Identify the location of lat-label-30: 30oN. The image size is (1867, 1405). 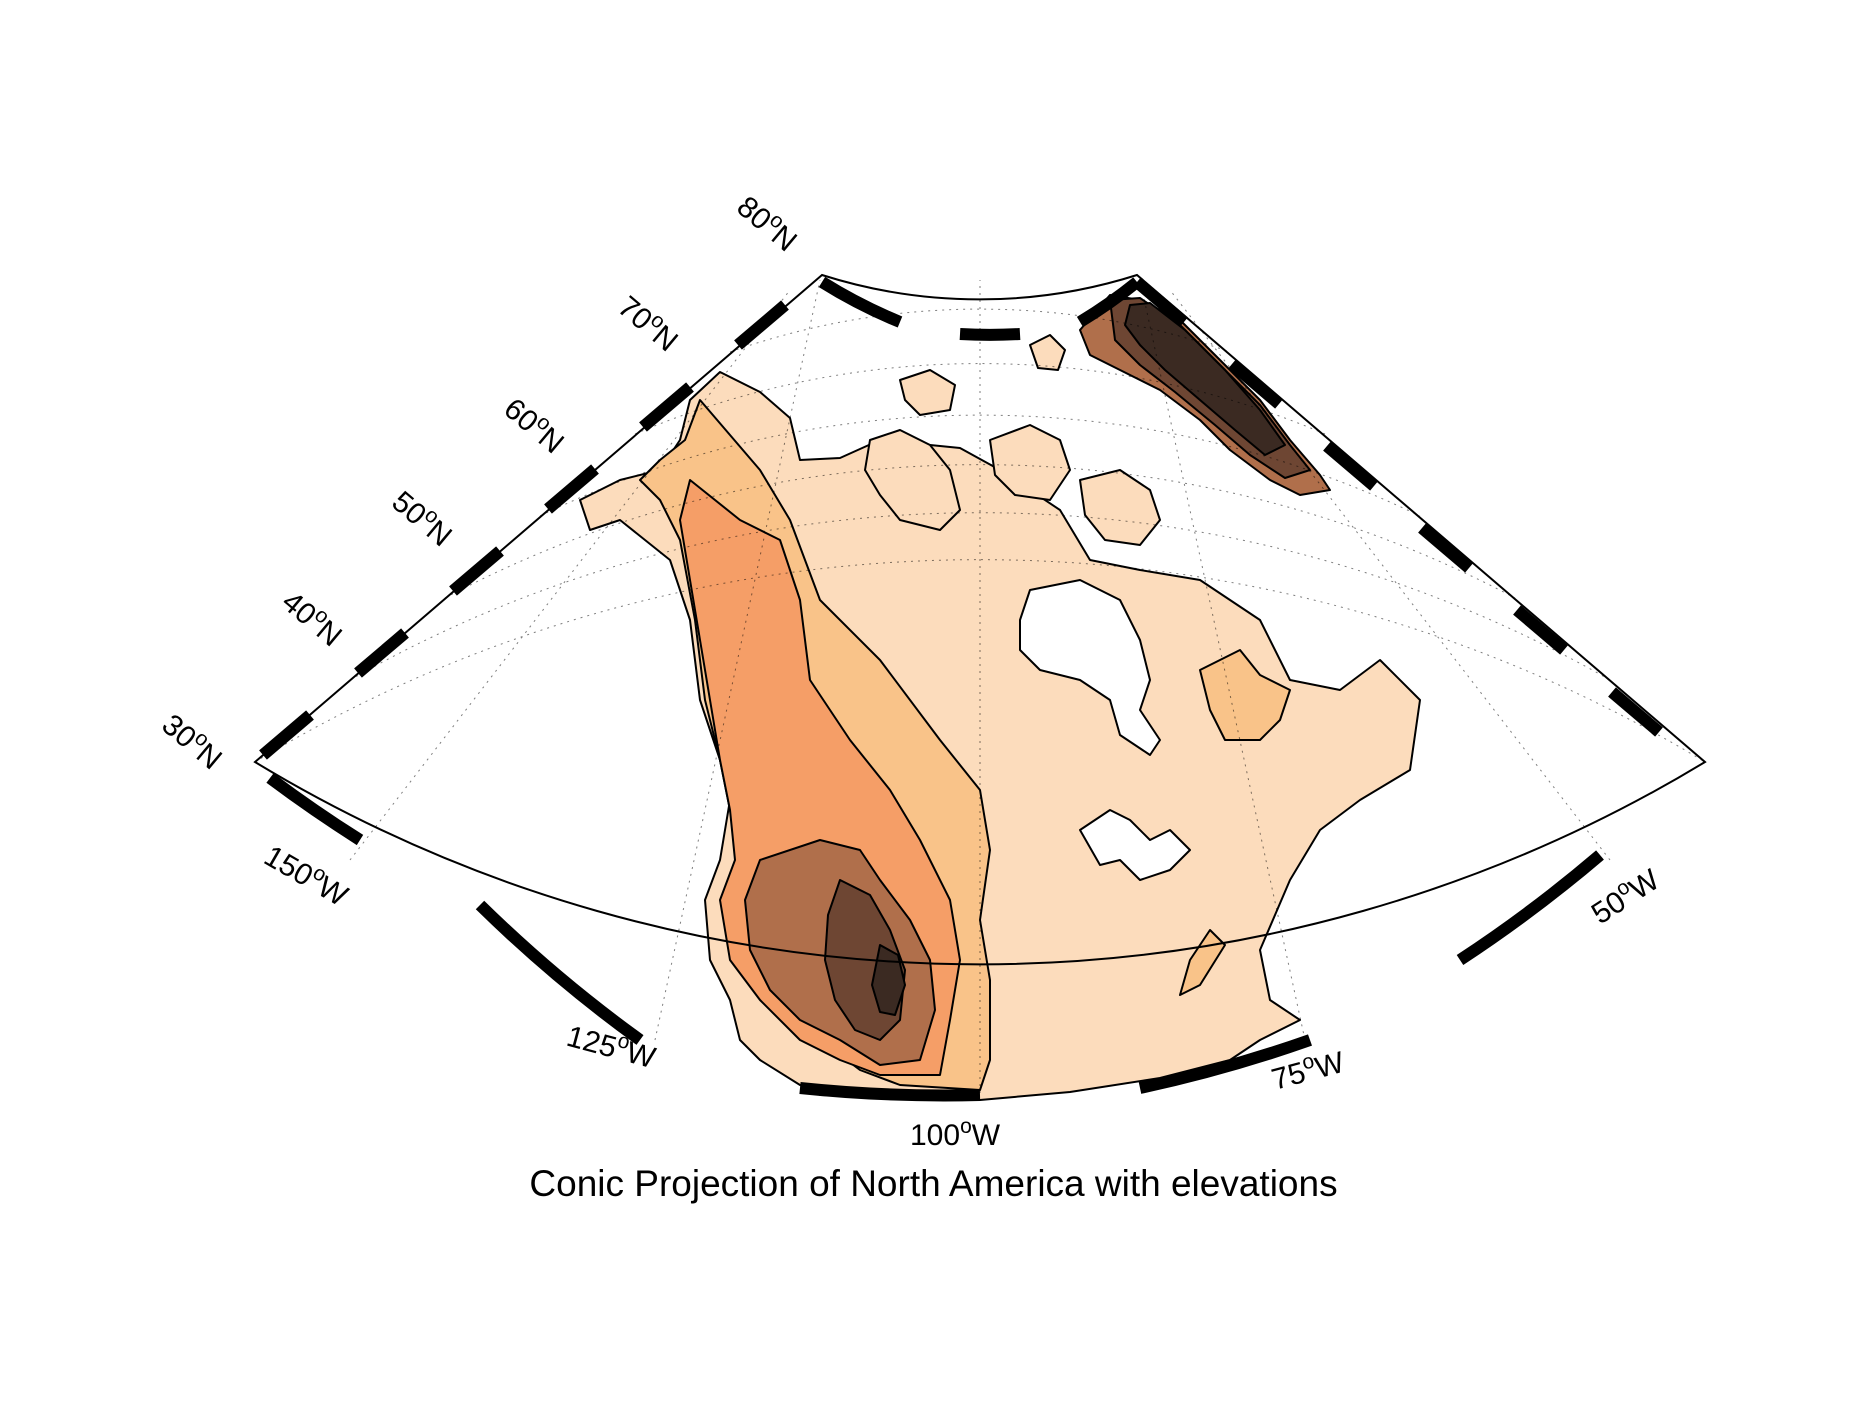
(193, 740).